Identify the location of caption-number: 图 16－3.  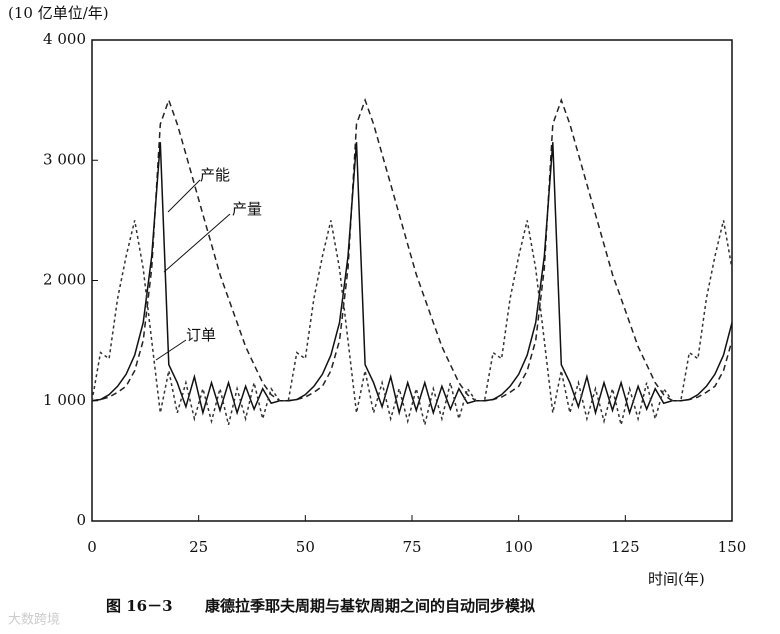
(139, 606).